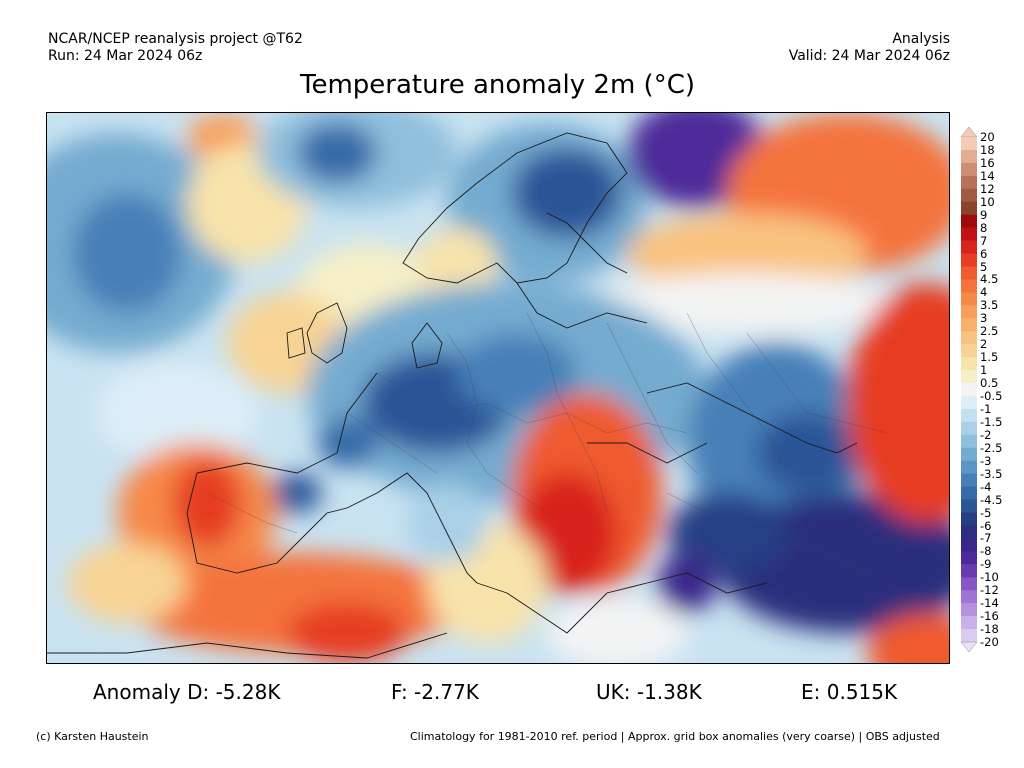 Image resolution: width=1024 pixels, height=768 pixels. Describe the element at coordinates (991, 421) in the screenshot. I see `legend-level-label: -1.5` at that location.